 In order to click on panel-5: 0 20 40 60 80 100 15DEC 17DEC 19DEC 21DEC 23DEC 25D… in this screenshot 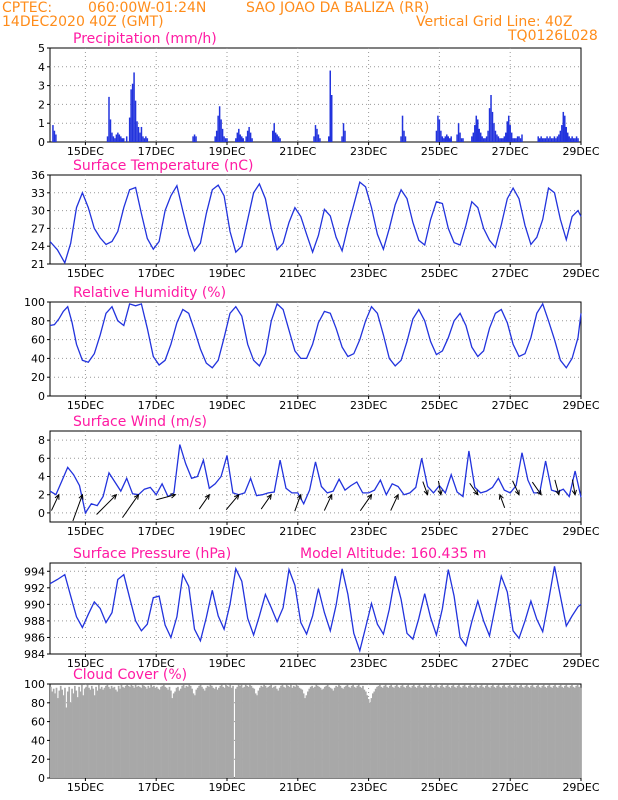, I will do `click(312, 730)`.